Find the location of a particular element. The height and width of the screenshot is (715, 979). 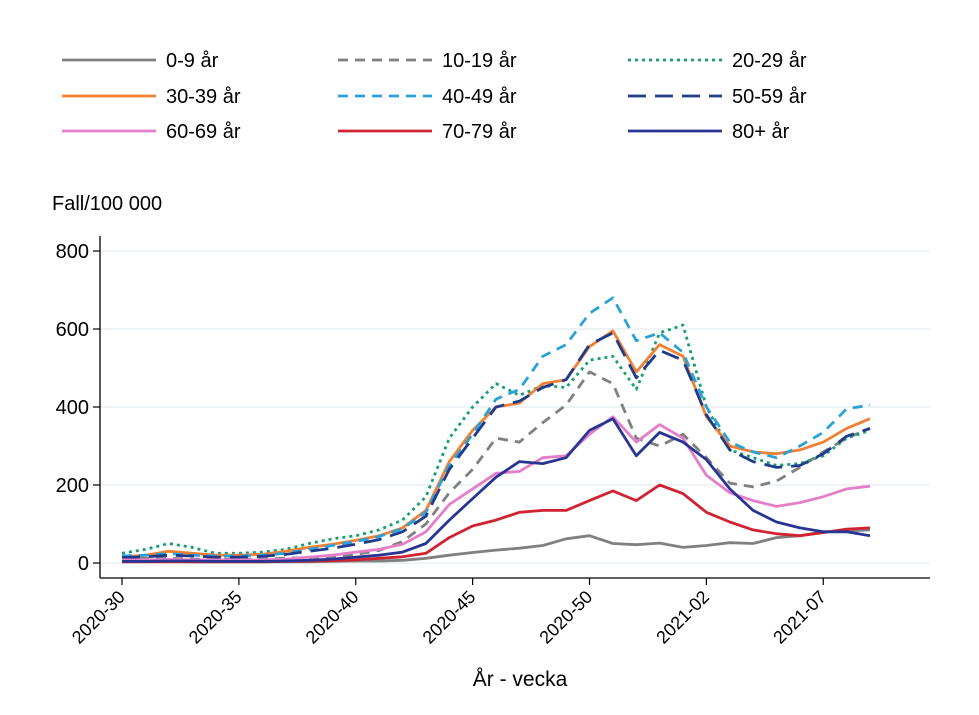

x-tick-label: 2021-07 is located at coordinates (799, 617).